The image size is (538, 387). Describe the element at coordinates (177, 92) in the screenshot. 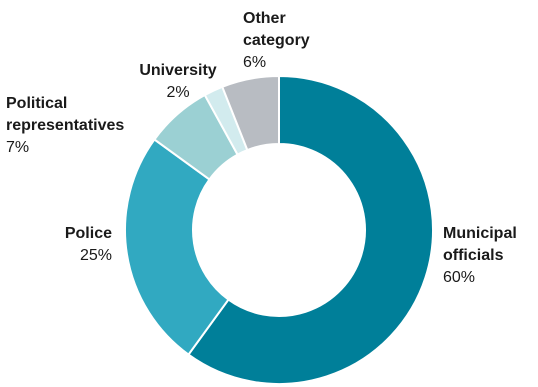

I see `slice-value-label: 2%` at that location.